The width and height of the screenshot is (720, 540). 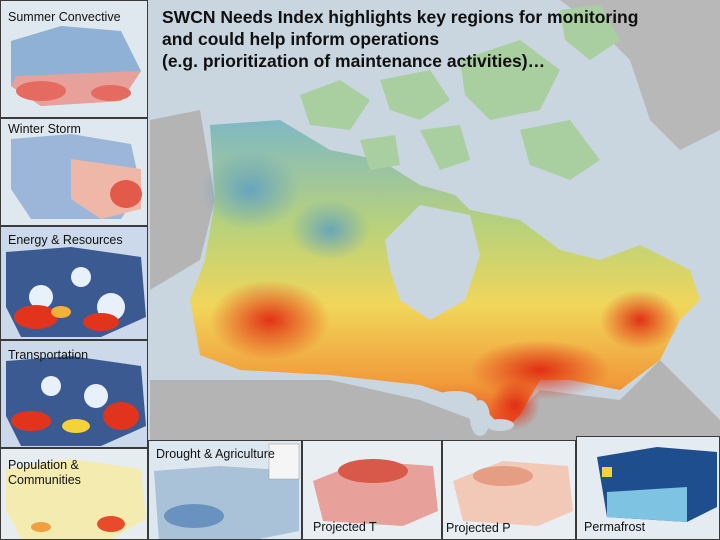 What do you see at coordinates (44, 480) in the screenshot?
I see `population-label-line-2: Communities` at bounding box center [44, 480].